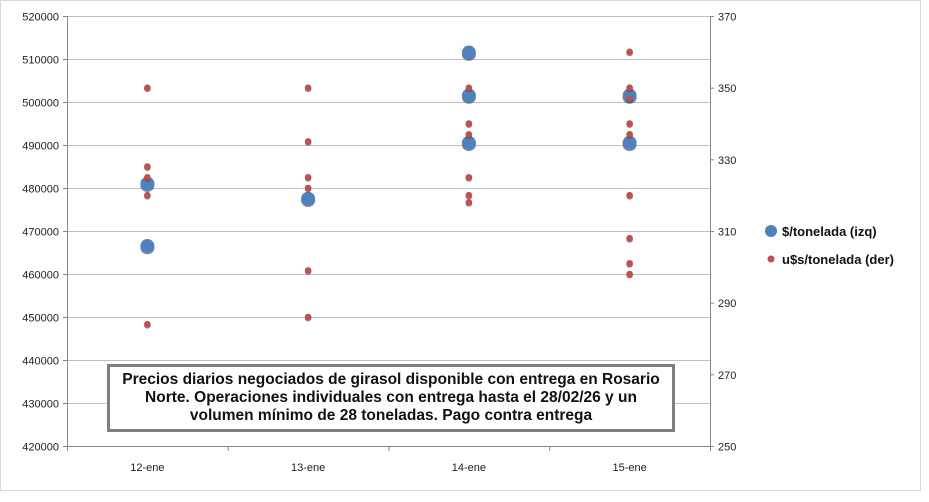  Describe the element at coordinates (308, 468) in the screenshot. I see `x-tick-label: 13-ene` at that location.